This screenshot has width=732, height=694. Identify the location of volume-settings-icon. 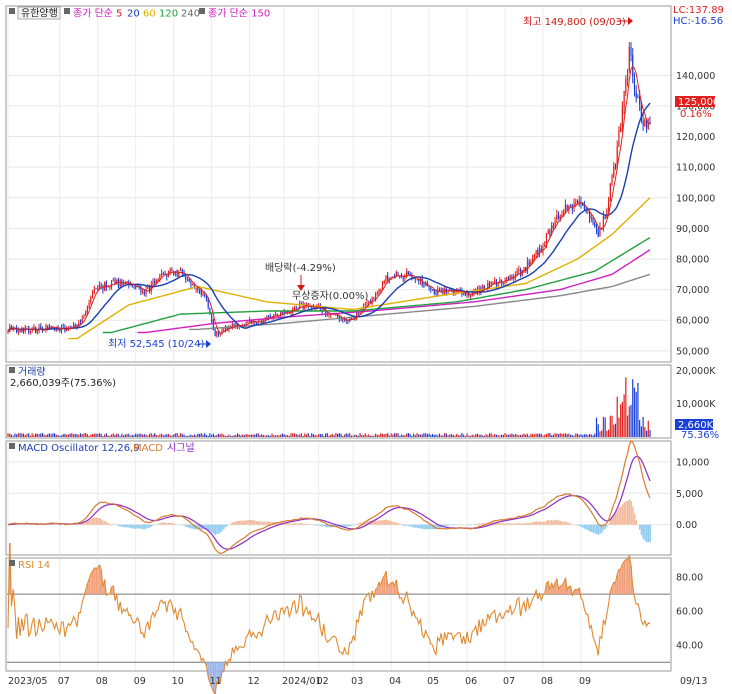
(12, 370).